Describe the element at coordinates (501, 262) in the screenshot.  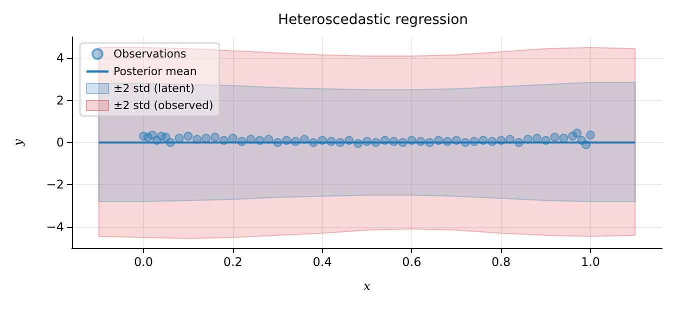
I see `x-tick-label: 0.8` at that location.